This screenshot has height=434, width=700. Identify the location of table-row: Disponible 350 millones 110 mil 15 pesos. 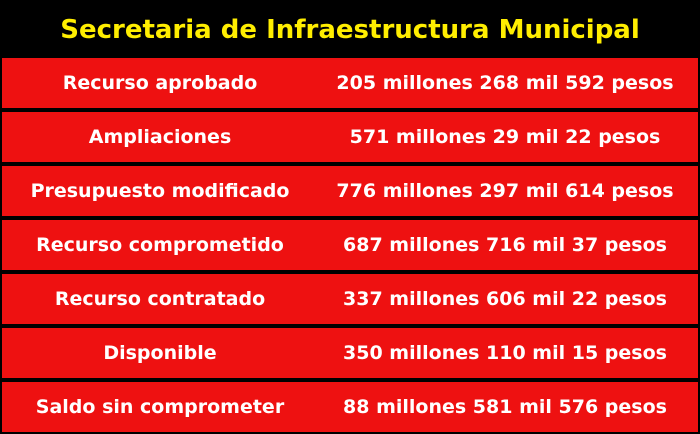
(350, 353).